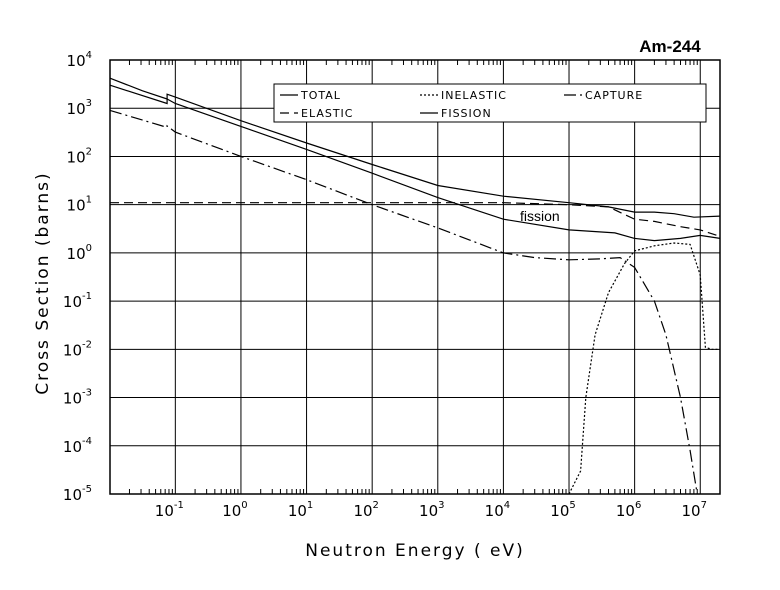  I want to click on legend-box, so click(490, 103).